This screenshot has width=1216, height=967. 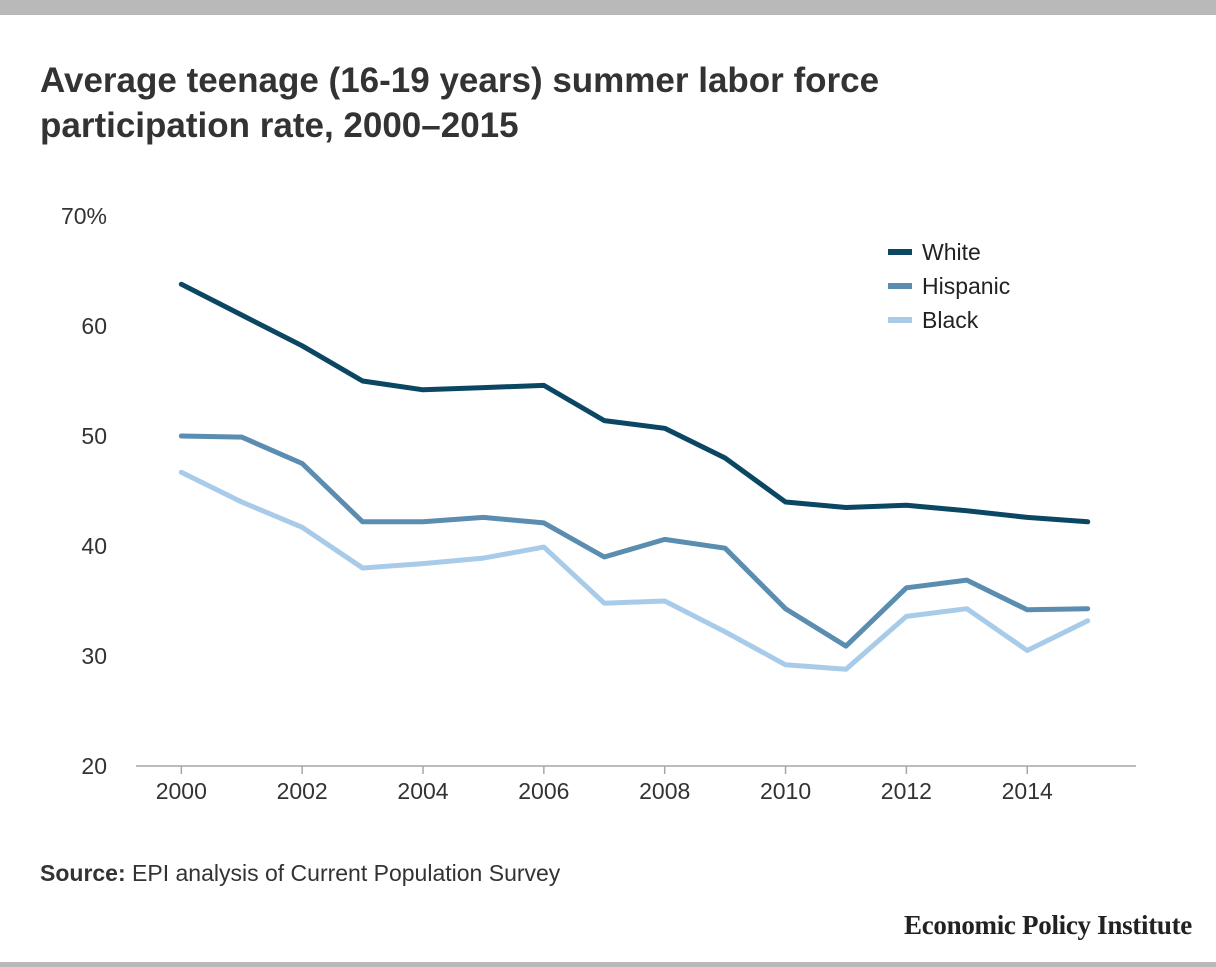 I want to click on y-tick-label: 30, so click(x=94, y=656).